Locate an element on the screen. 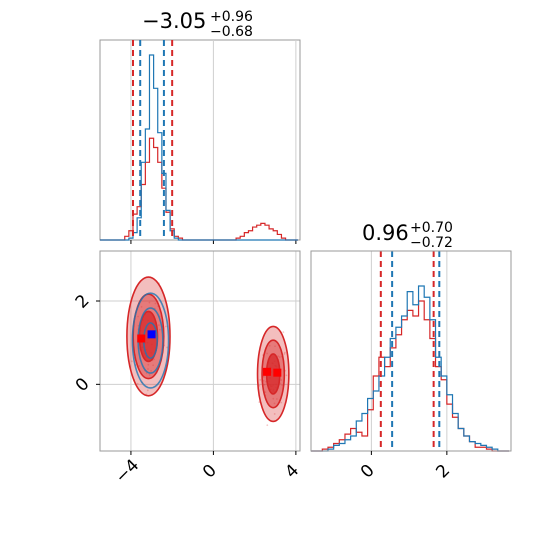 This screenshot has width=550, height=550. hist2-frame is located at coordinates (411, 351).